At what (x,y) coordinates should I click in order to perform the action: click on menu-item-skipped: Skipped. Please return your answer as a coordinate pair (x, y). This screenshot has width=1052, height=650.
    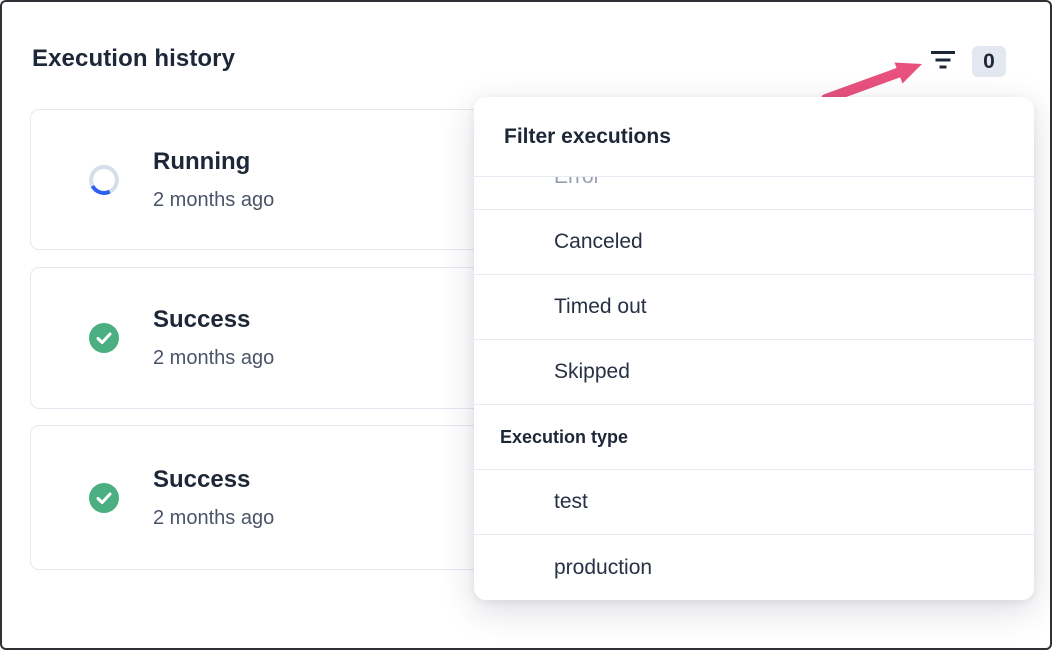
    Looking at the image, I should click on (754, 372).